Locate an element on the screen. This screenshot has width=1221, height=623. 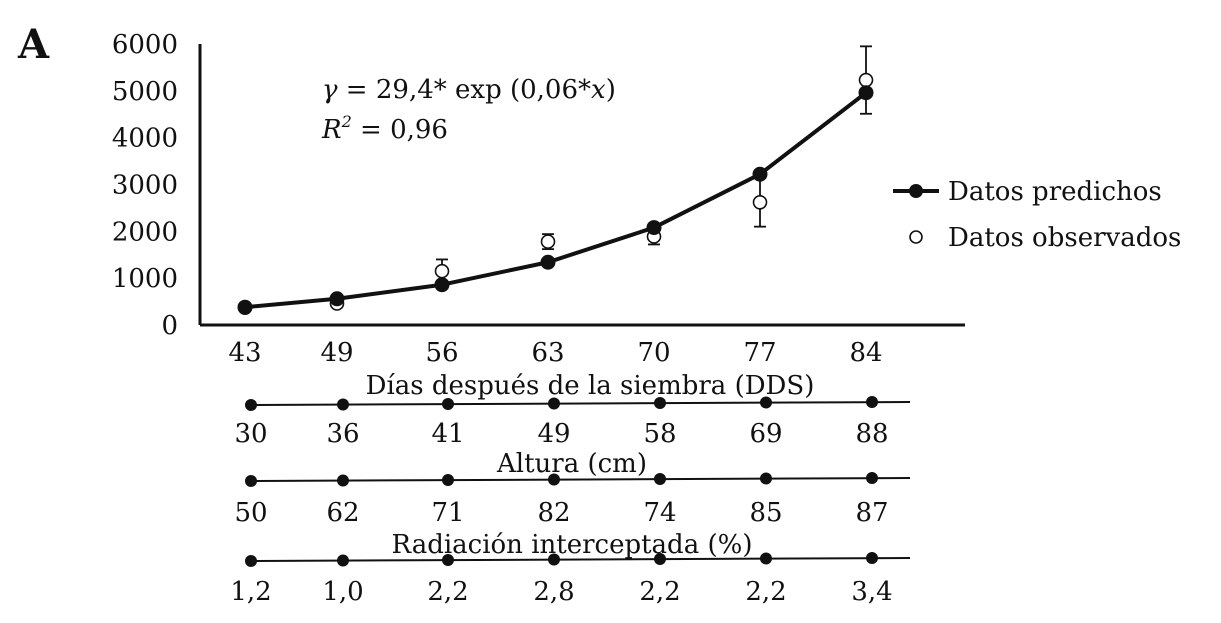
r2-superscript: 2 is located at coordinates (346, 121).